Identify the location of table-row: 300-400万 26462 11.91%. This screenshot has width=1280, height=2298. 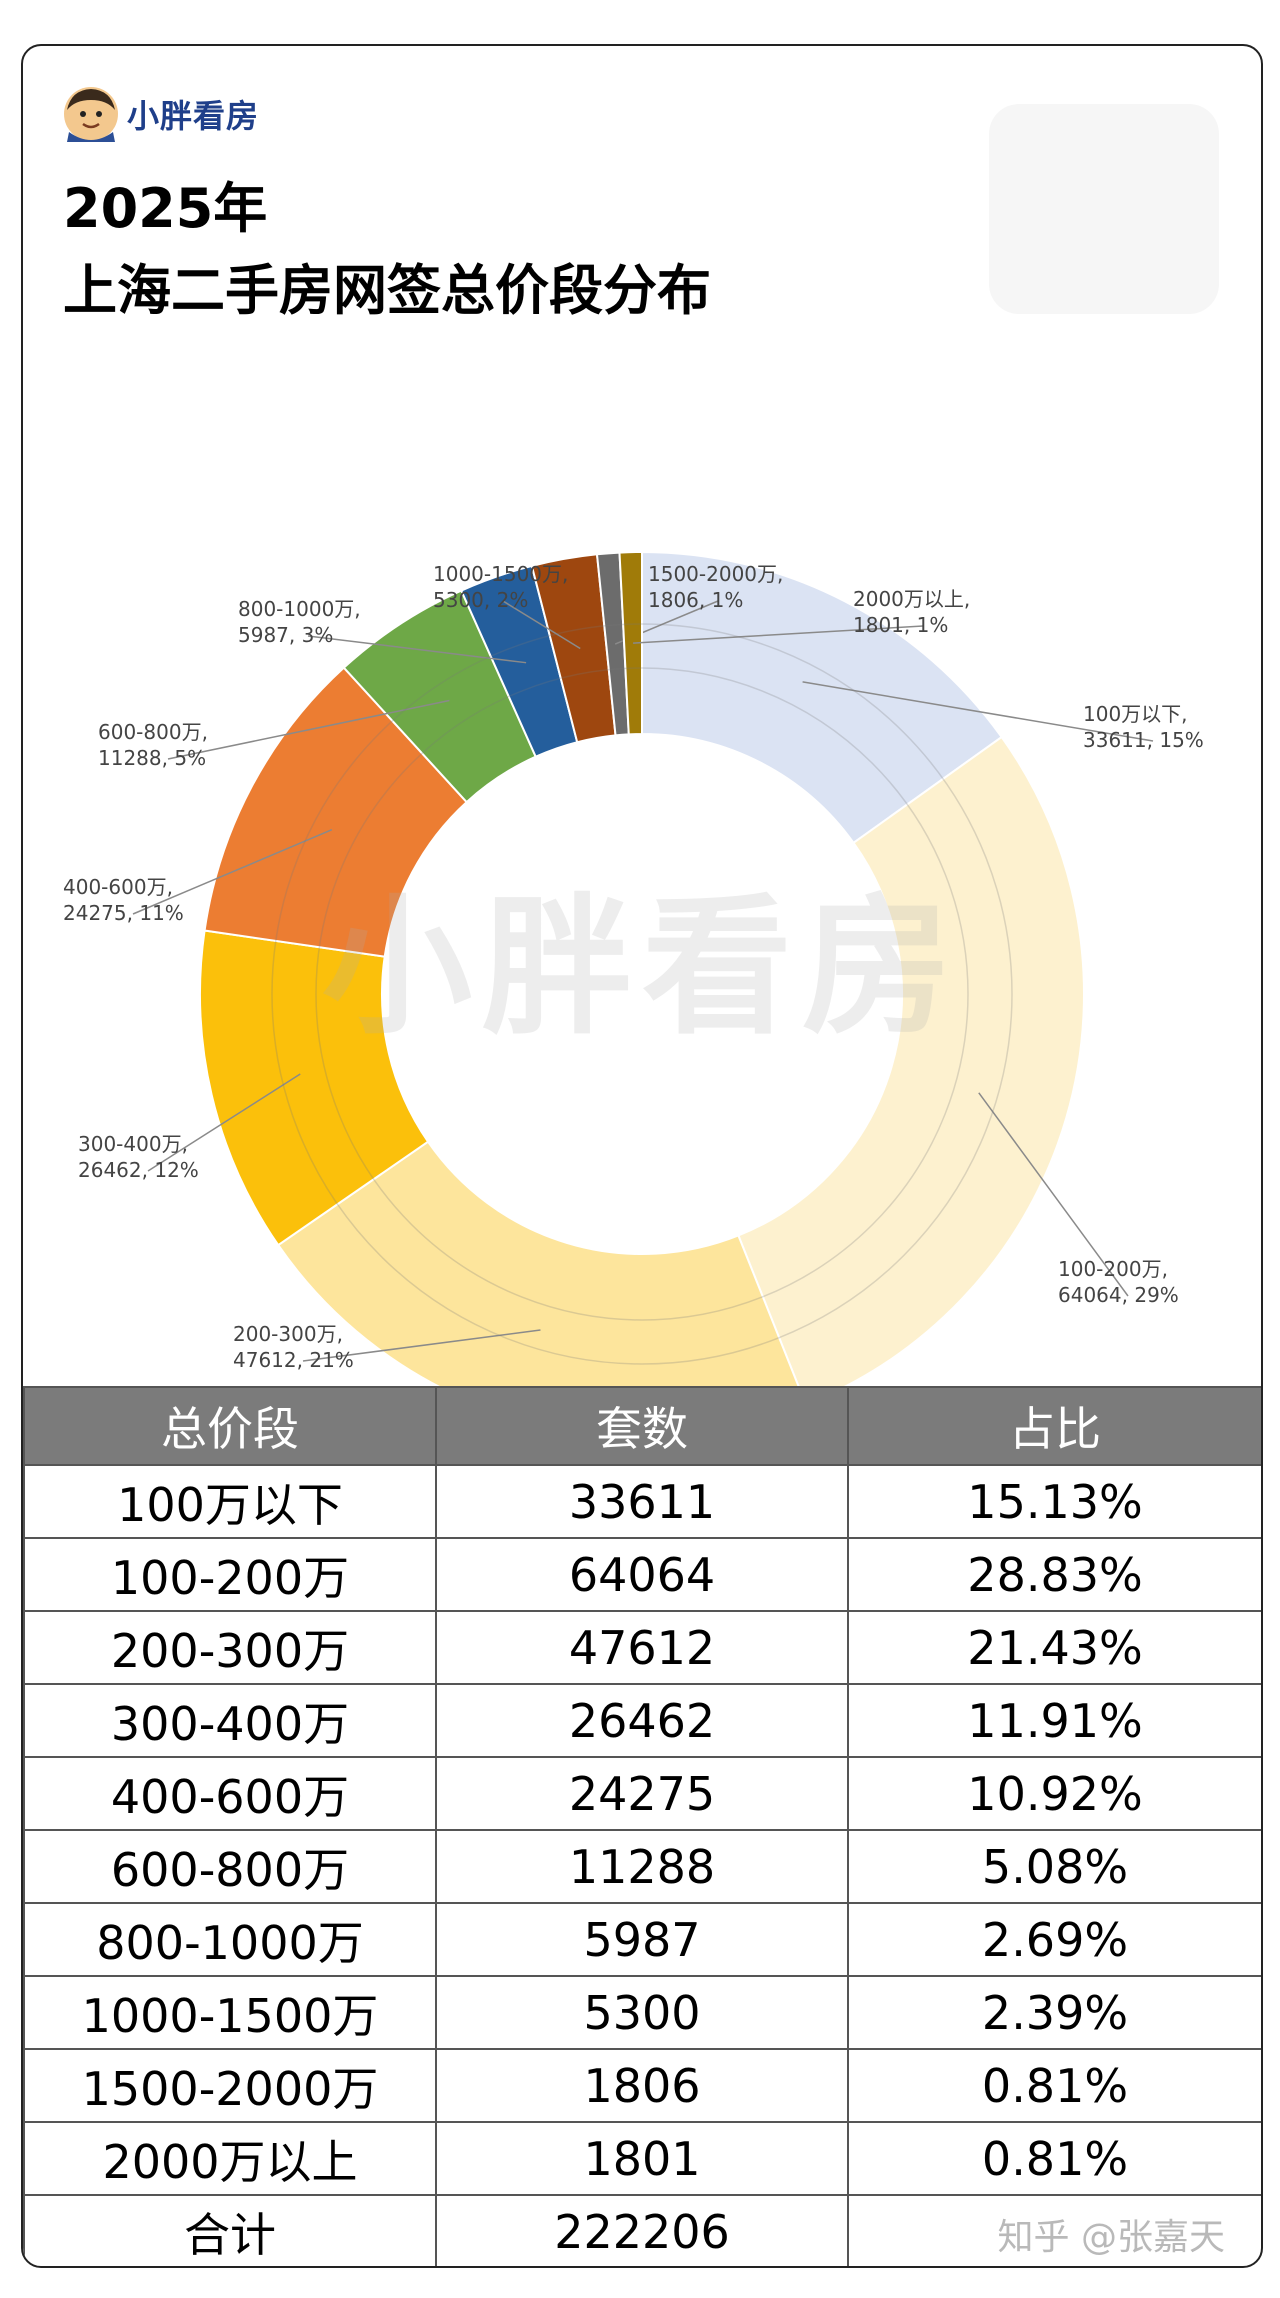
(642, 1720).